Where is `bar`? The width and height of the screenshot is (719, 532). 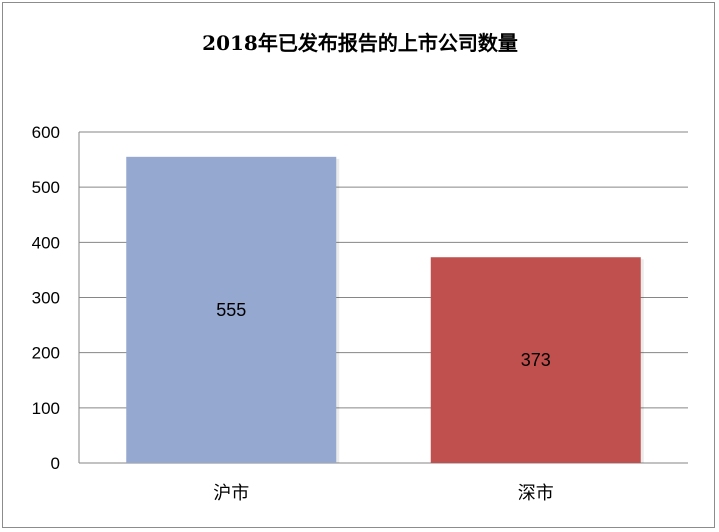
bar is located at coordinates (535, 360).